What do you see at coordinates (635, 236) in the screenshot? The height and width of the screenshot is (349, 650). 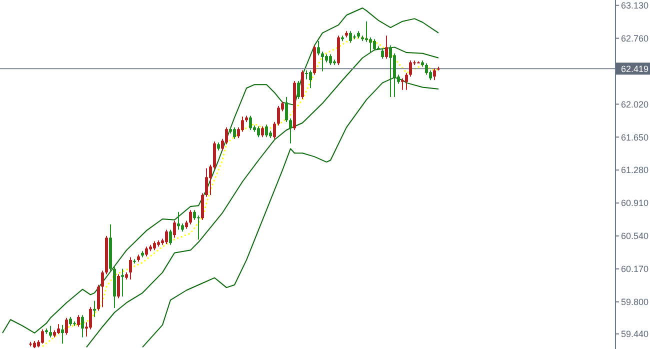 I see `y-tick-label: 60.540` at bounding box center [635, 236].